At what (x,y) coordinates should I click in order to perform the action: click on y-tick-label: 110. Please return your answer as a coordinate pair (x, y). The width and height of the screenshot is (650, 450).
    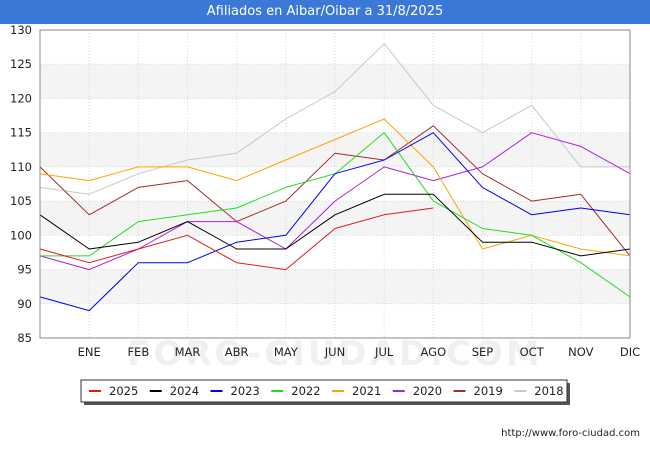
    Looking at the image, I should click on (21, 167).